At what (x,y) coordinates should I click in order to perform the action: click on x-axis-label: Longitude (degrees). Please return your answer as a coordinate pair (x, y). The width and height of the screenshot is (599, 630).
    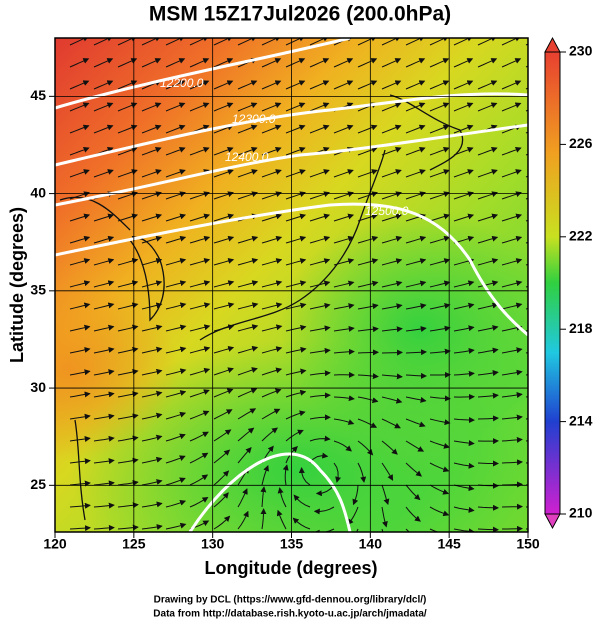
    Looking at the image, I should click on (290, 568).